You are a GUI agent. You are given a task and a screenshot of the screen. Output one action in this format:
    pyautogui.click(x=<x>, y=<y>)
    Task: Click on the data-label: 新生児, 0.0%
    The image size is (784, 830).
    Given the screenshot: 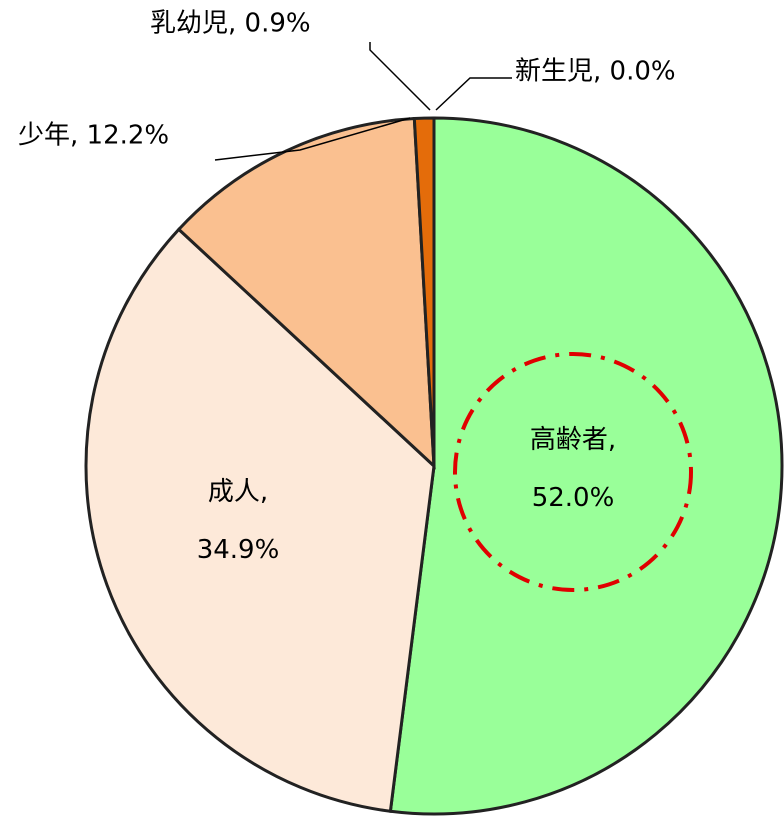 What is the action you would take?
    pyautogui.click(x=595, y=72)
    